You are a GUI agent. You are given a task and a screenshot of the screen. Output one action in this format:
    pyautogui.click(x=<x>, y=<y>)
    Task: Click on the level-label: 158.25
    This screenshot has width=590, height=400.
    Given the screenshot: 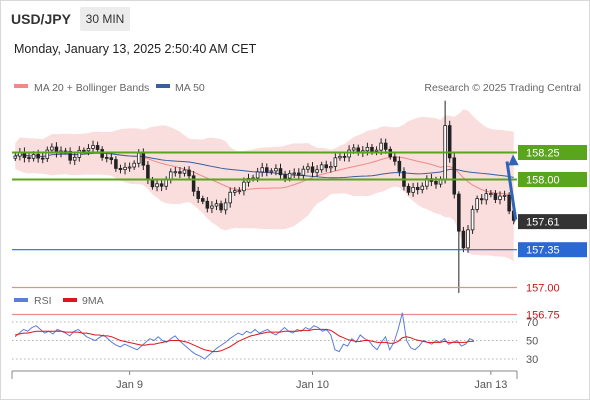 What is the action you would take?
    pyautogui.click(x=543, y=154)
    